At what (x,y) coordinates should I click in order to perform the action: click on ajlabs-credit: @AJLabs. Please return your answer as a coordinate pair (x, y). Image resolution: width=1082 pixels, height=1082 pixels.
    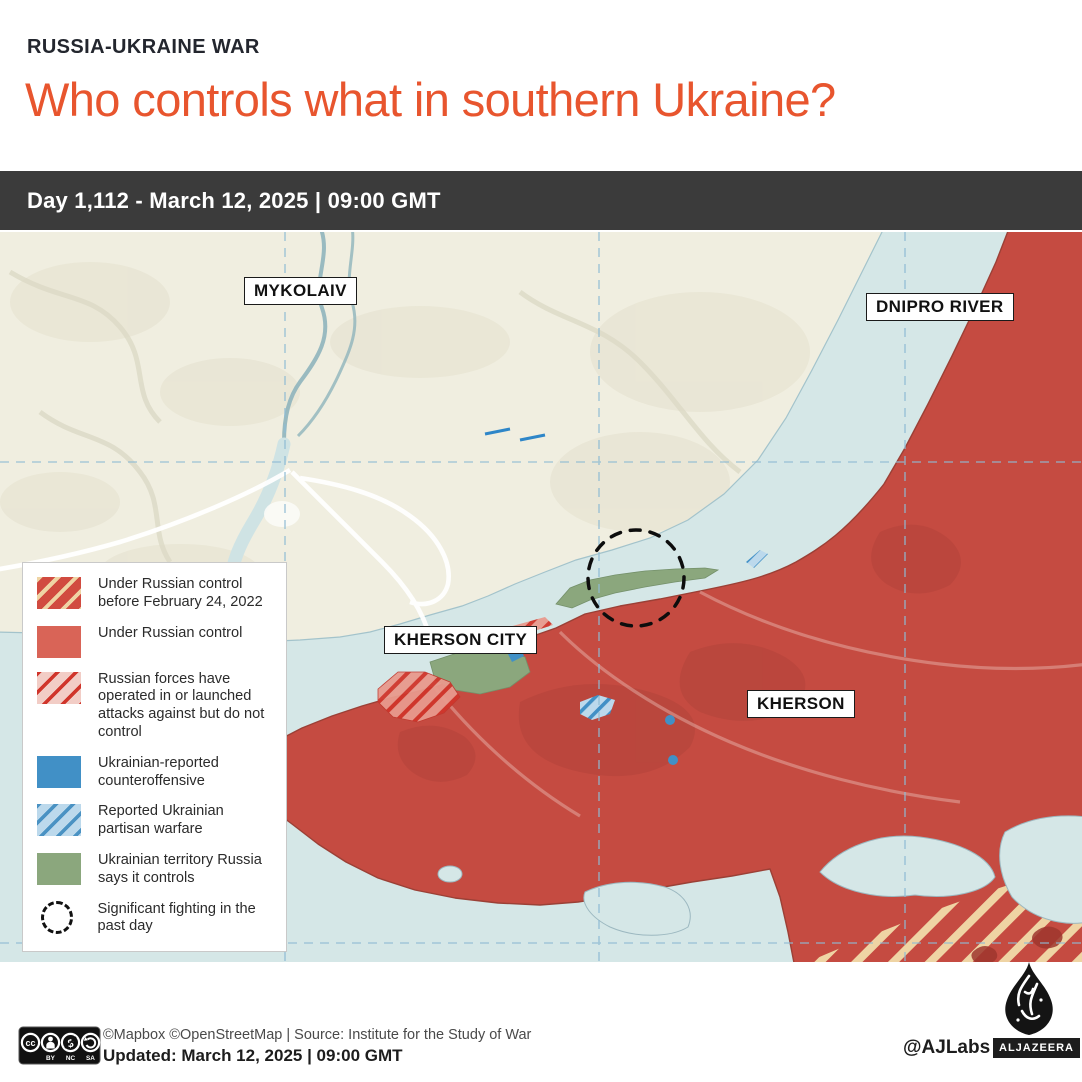
    Looking at the image, I should click on (947, 1047).